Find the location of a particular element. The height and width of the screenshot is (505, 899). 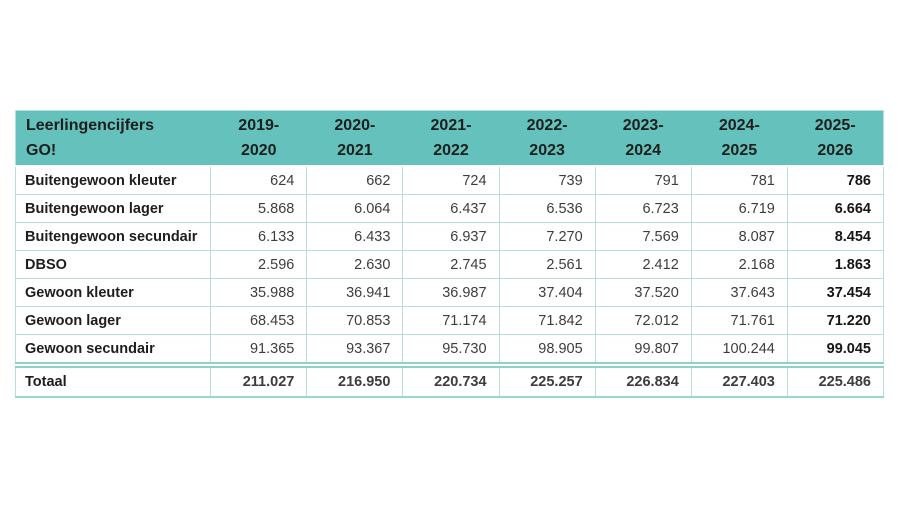

cell-value: 6.719 is located at coordinates (739, 208).